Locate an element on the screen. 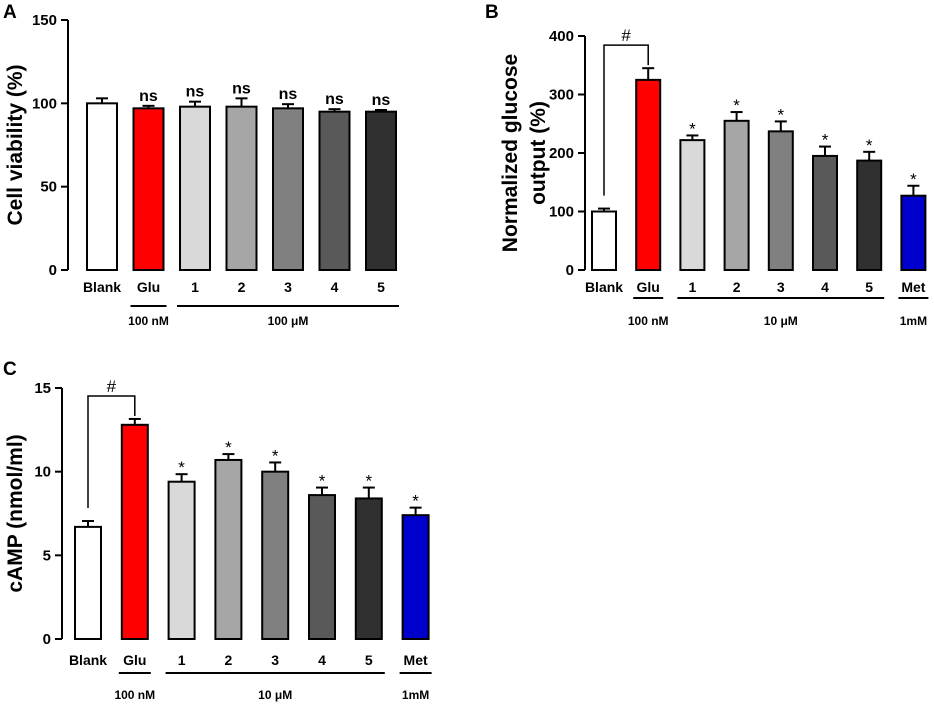 This screenshot has width=934, height=708. y-tick-label: 200 is located at coordinates (561, 153).